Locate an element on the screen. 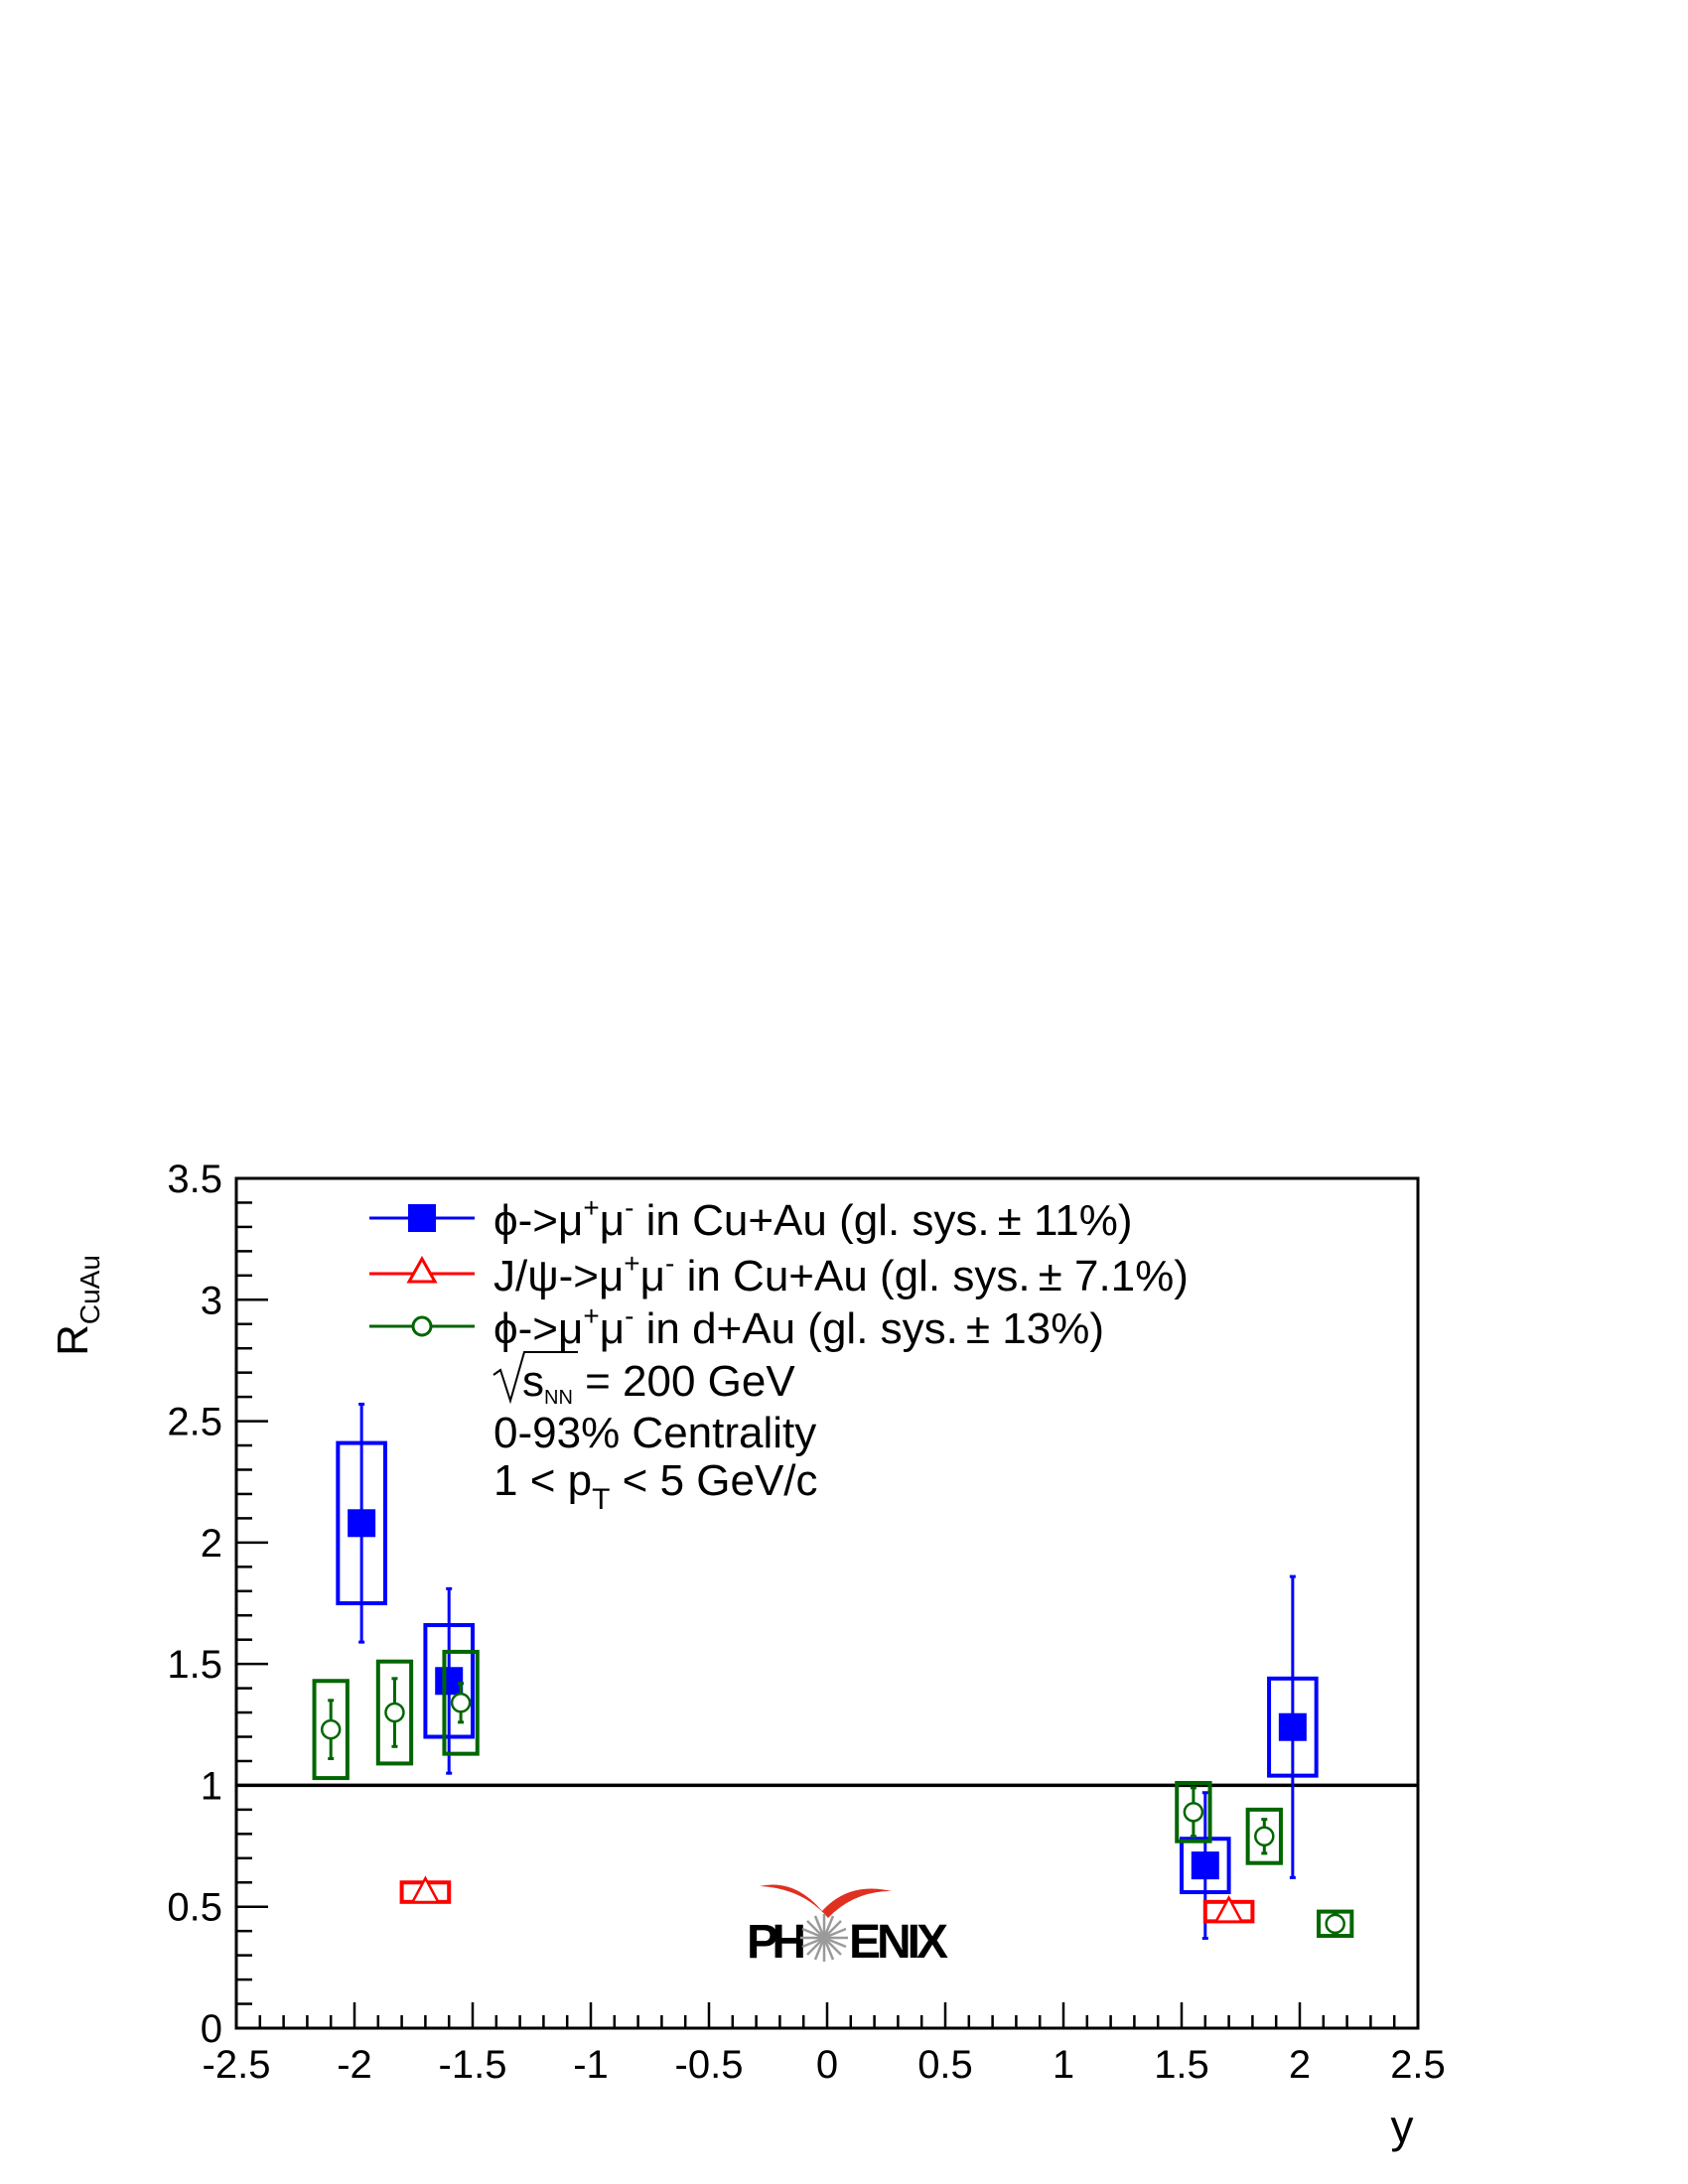 The width and height of the screenshot is (1688, 2184). logo-bird-swoosh is located at coordinates (826, 1901).